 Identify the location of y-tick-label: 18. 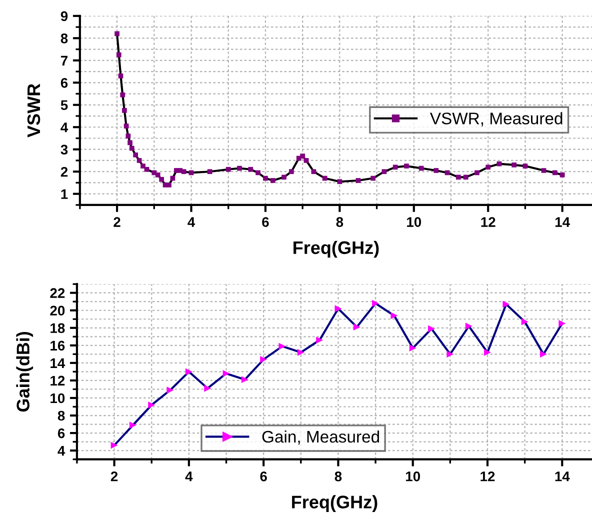
(57, 328).